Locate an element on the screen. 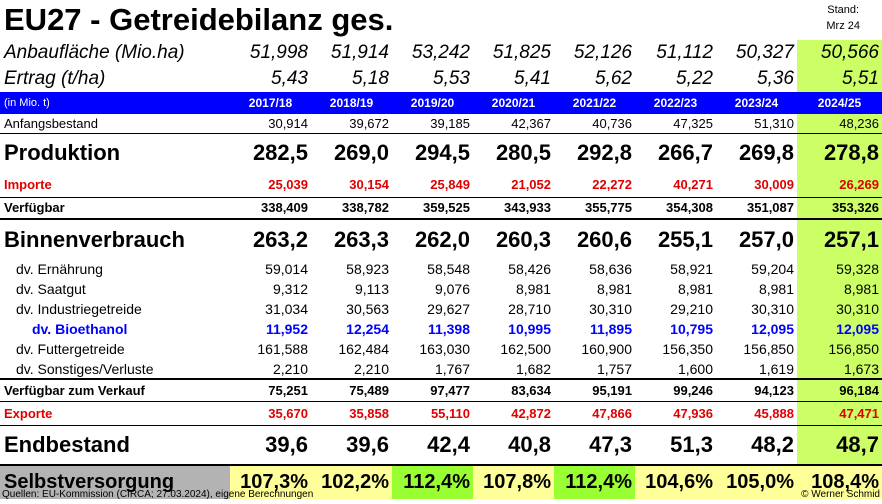 This screenshot has width=882, height=504. year-header: 2023/24 is located at coordinates (756, 103).